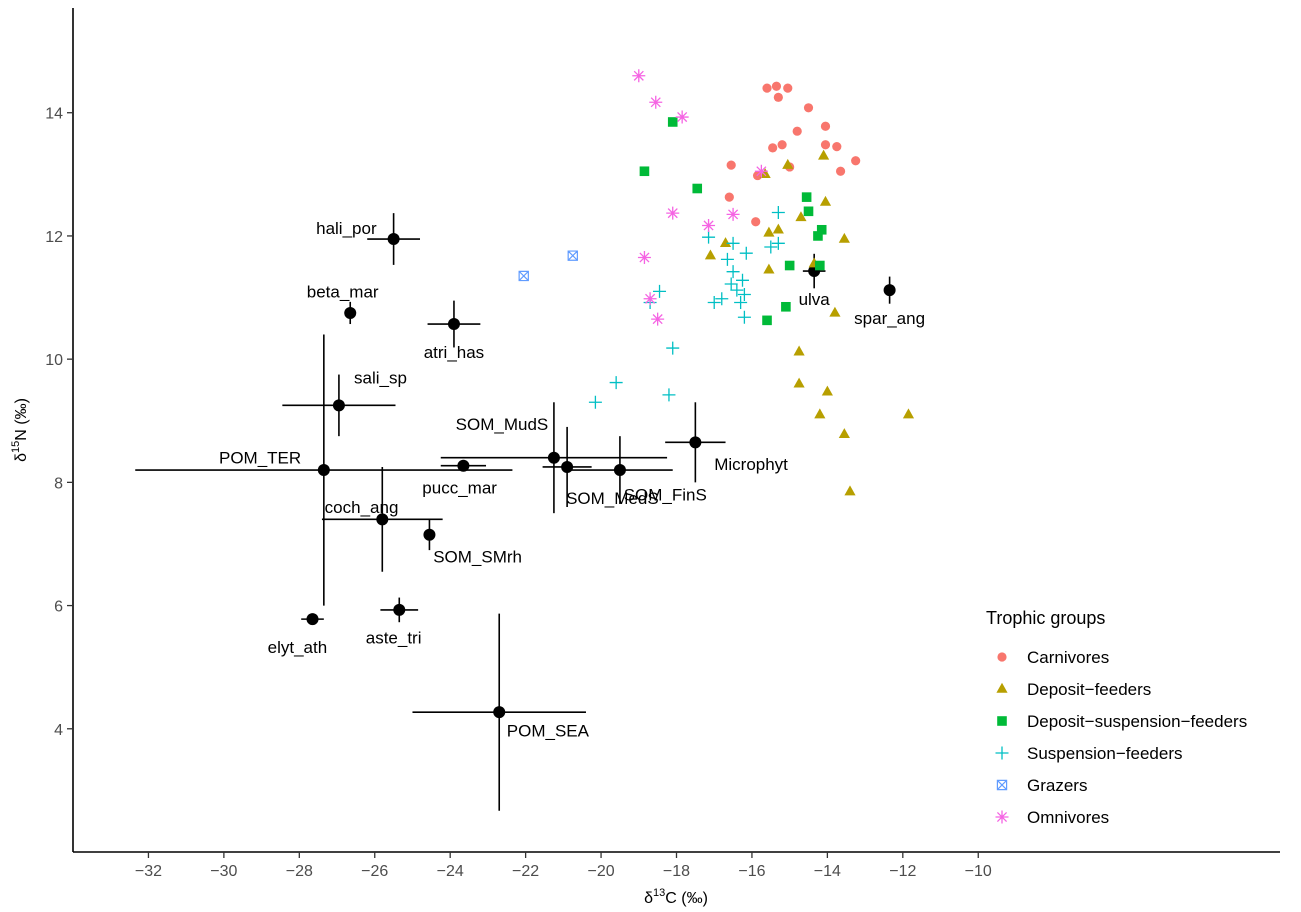 This screenshot has width=1301, height=912. Describe the element at coordinates (1041, 785) in the screenshot. I see `legend-item-grazers: Grazers` at that location.